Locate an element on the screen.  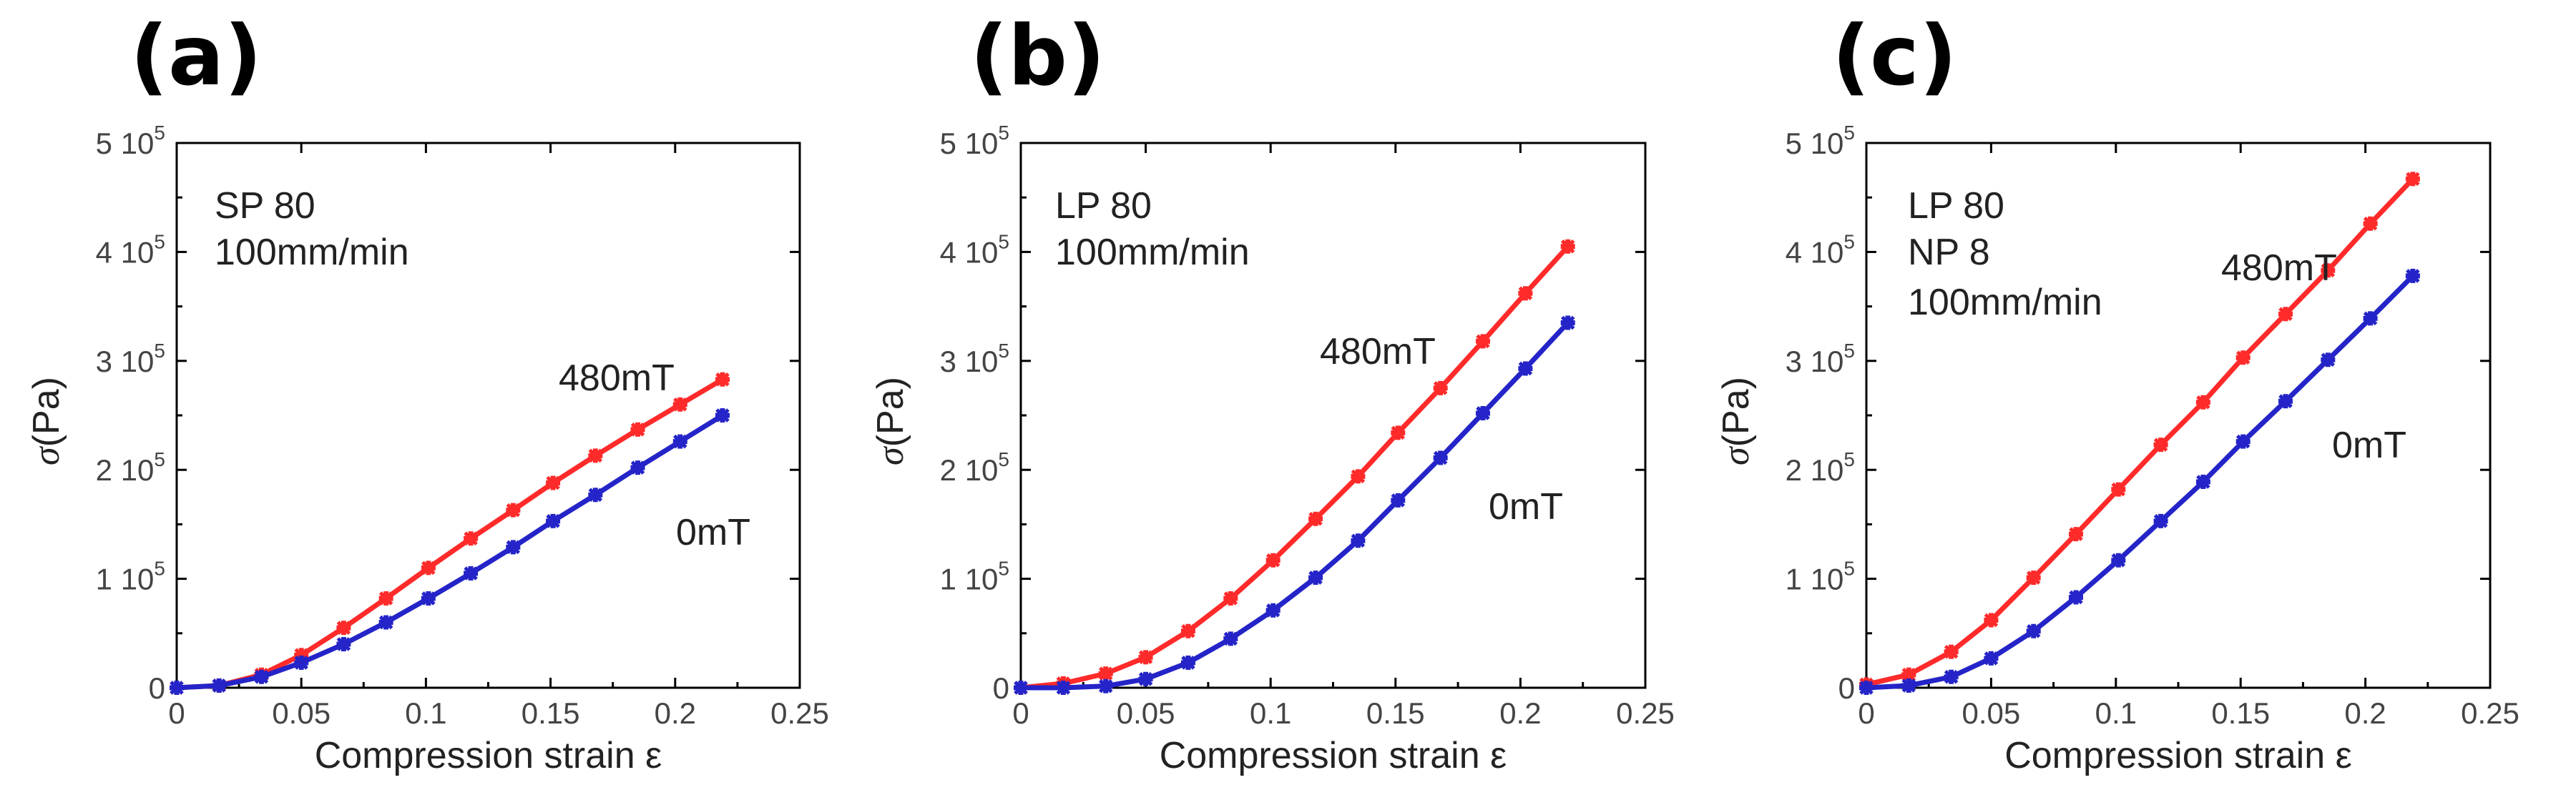
panel-3-ytick-label: 2 105 is located at coordinates (1820, 467).